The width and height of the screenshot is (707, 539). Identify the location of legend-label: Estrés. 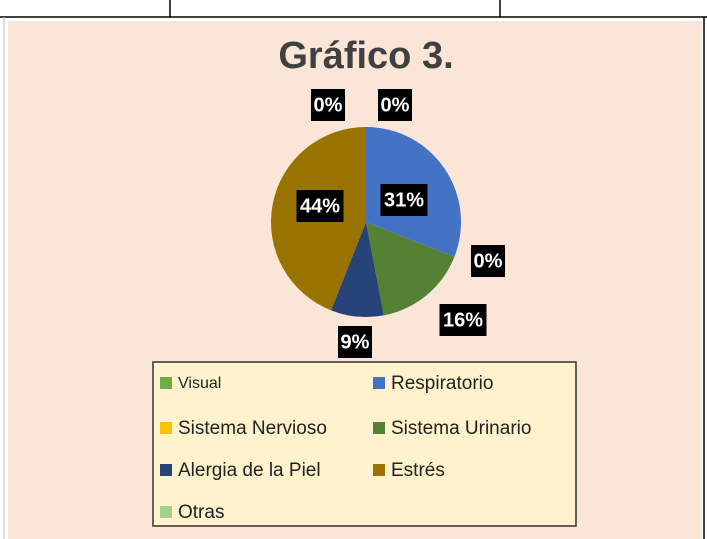
(418, 470).